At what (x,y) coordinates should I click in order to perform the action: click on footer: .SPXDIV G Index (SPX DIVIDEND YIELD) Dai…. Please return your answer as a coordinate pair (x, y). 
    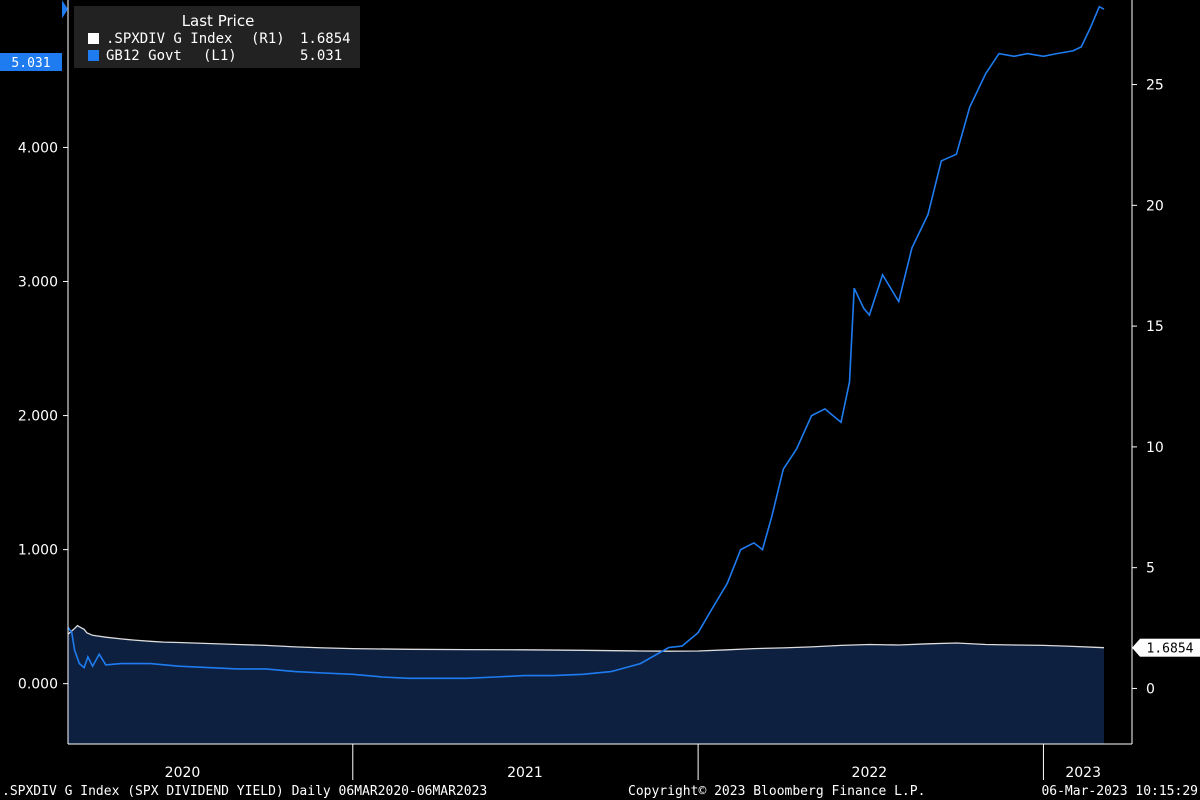
    Looking at the image, I should click on (600, 791).